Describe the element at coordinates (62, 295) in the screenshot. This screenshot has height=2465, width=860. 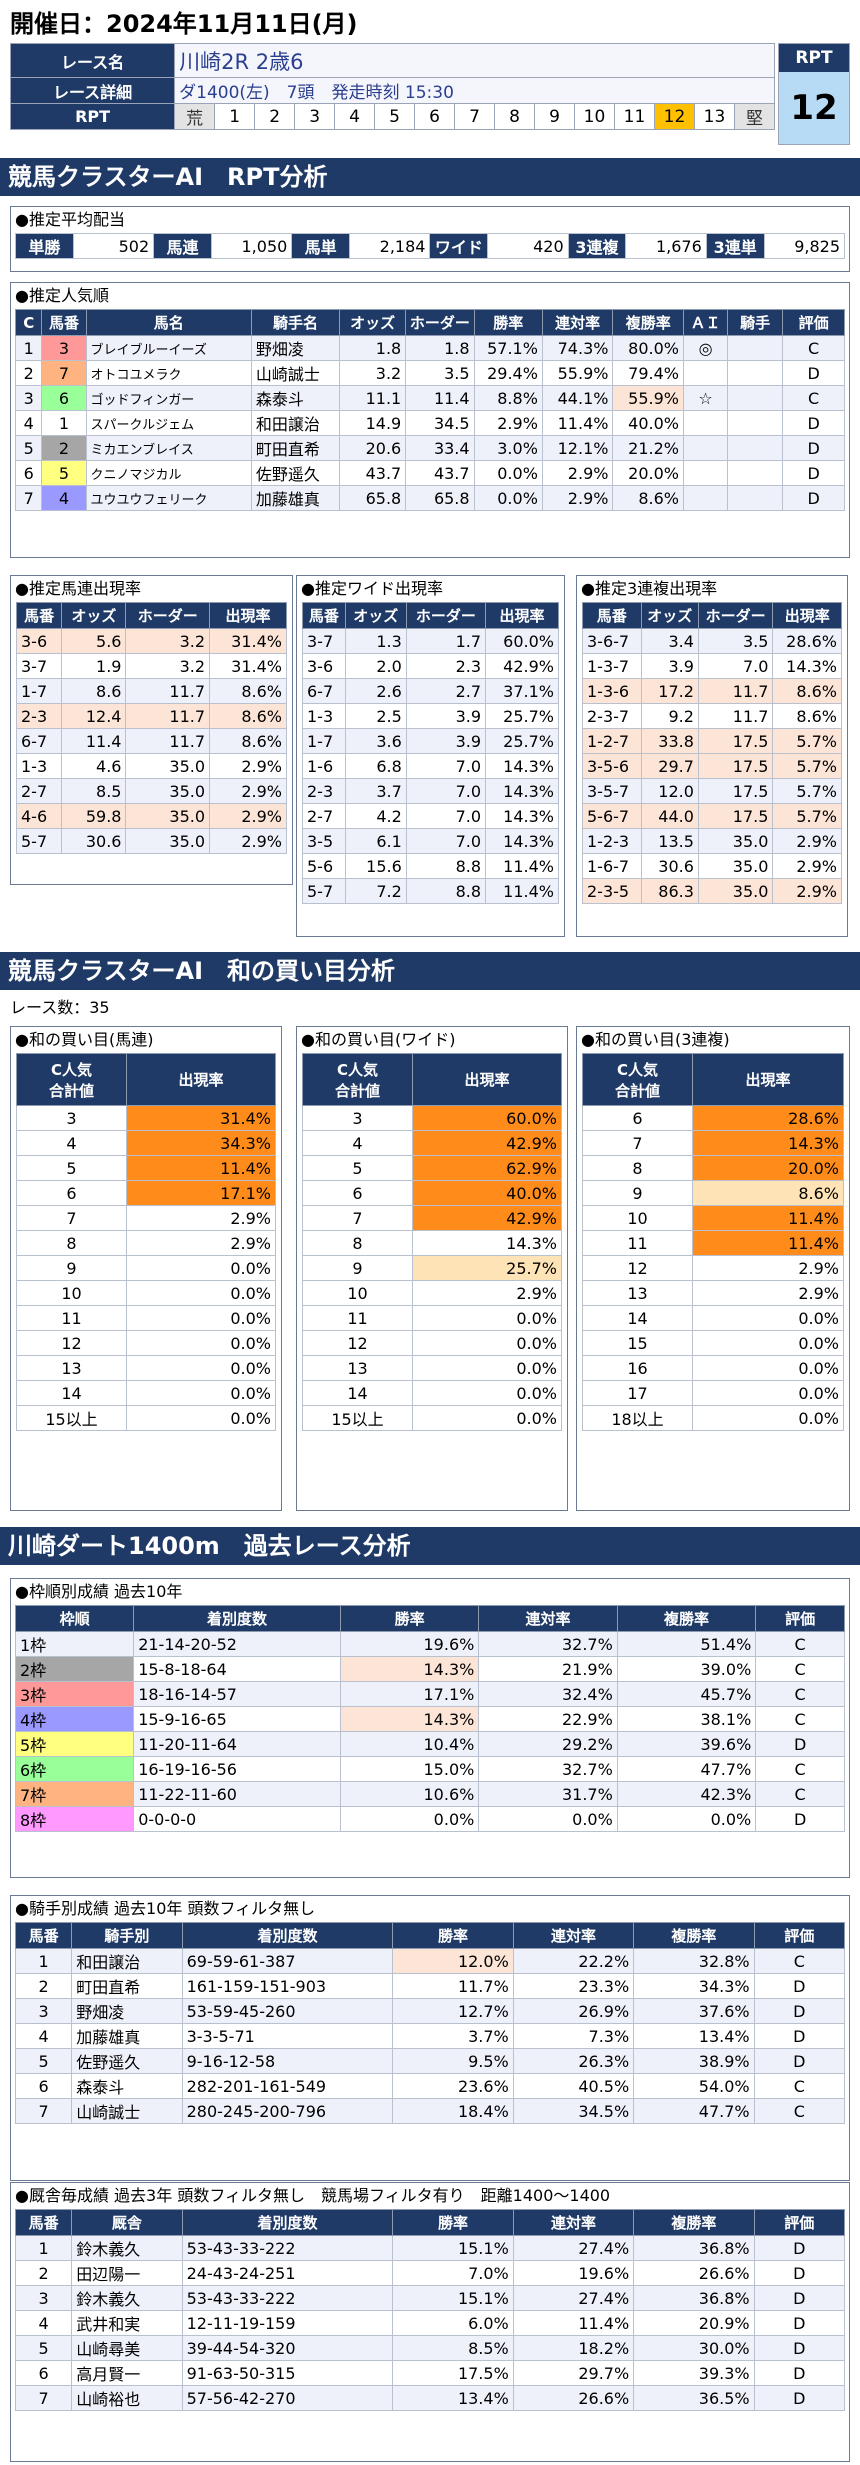
I see `popularity-title: ●推定人気順` at that location.